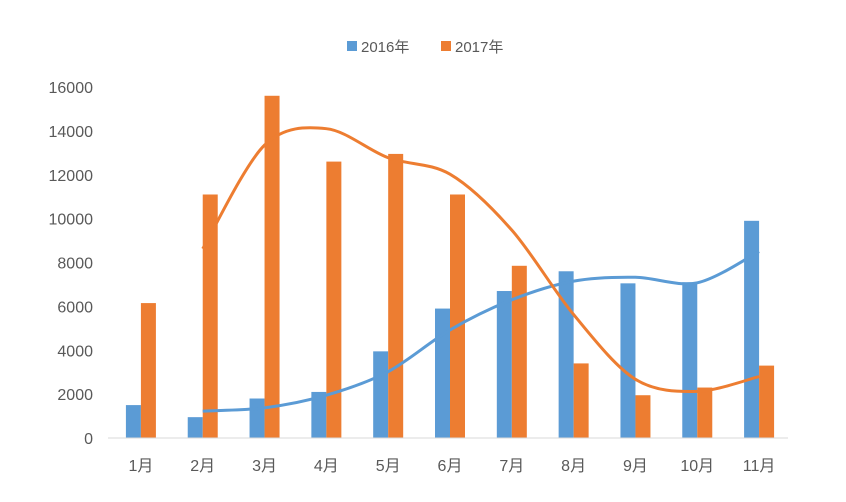 The height and width of the screenshot is (502, 846). Describe the element at coordinates (319, 414) in the screenshot. I see `bar-2016年-4月` at that location.